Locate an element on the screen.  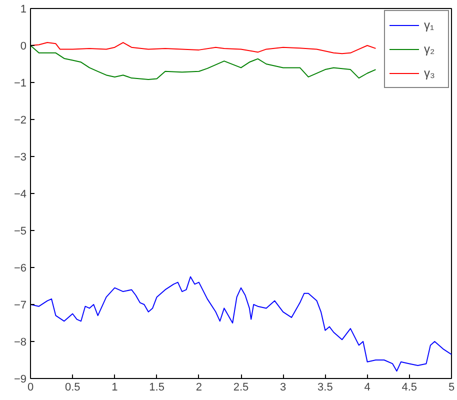
legend-label: γ₂ is located at coordinates (430, 49).